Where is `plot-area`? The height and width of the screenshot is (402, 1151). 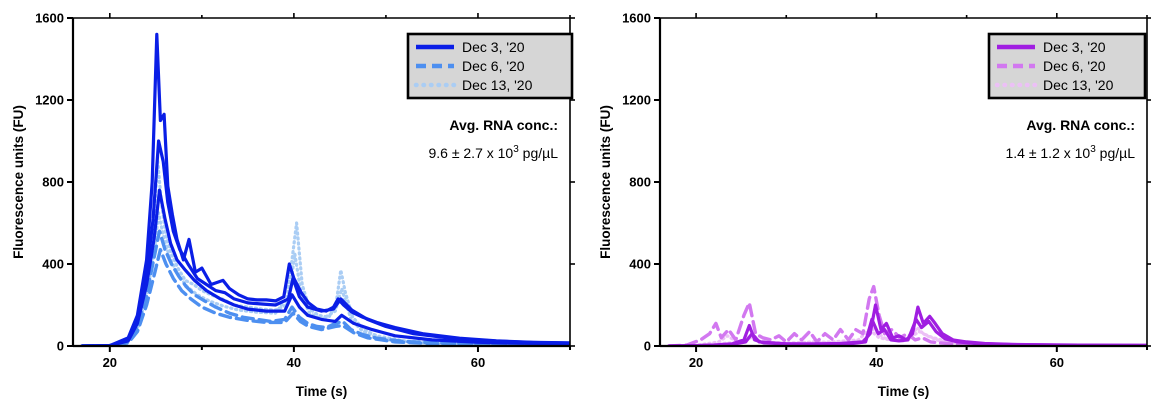
plot-area is located at coordinates (907, 315).